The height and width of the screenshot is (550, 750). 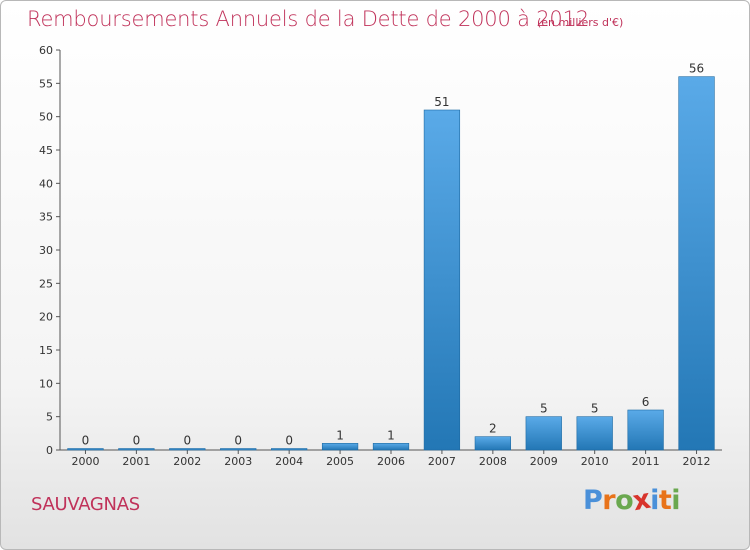 I want to click on logo-letter: t, so click(x=665, y=500).